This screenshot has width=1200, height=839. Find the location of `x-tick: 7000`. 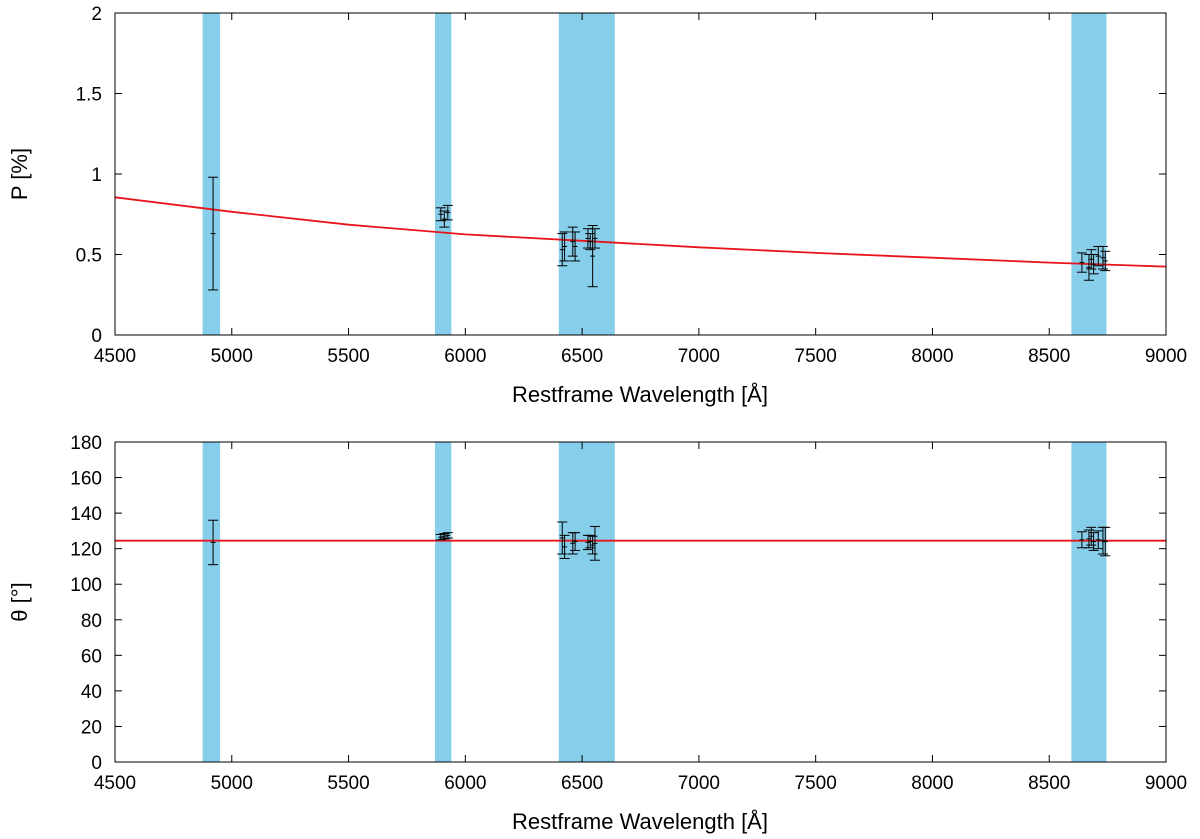

x-tick: 7000 is located at coordinates (699, 618).